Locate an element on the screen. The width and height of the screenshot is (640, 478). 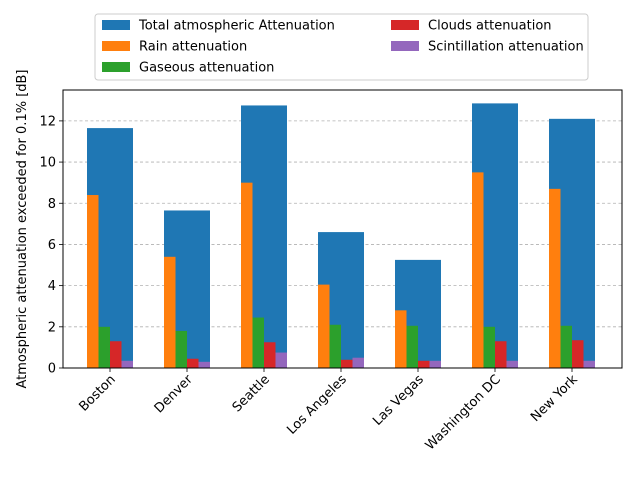
legend-frame is located at coordinates (341, 47).